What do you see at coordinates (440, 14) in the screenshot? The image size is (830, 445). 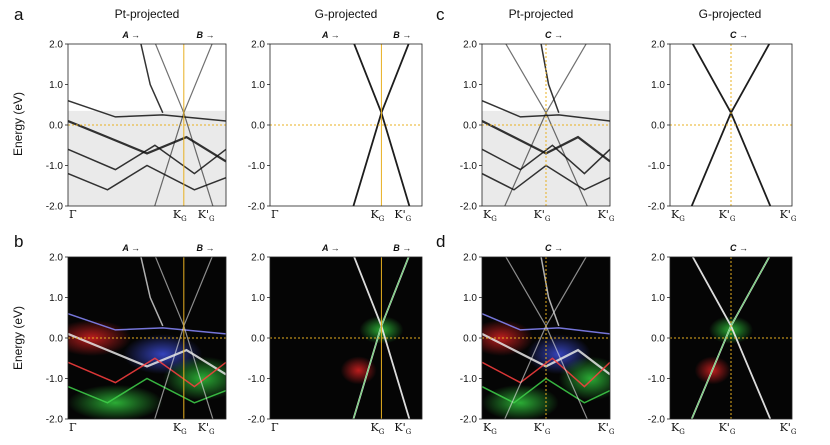 I see `panel-letter-c: c` at bounding box center [440, 14].